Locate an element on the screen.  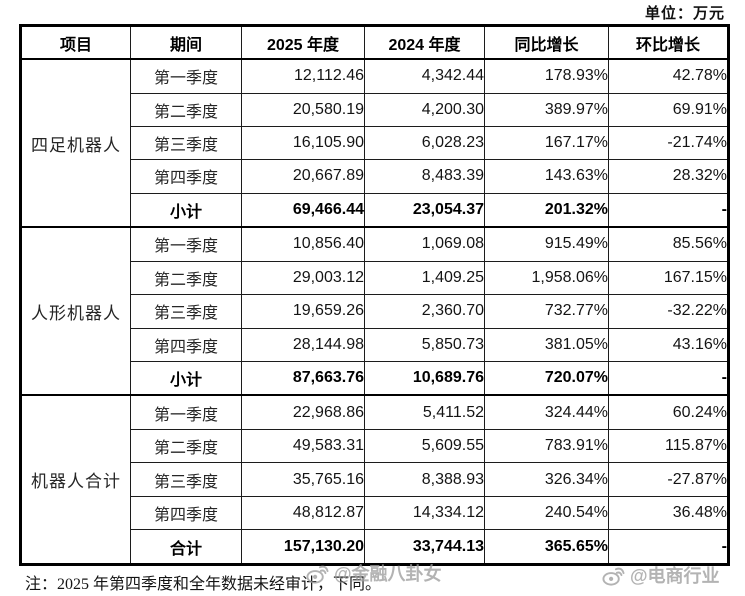
value-2025-cell: 29,003.12 is located at coordinates (303, 278).